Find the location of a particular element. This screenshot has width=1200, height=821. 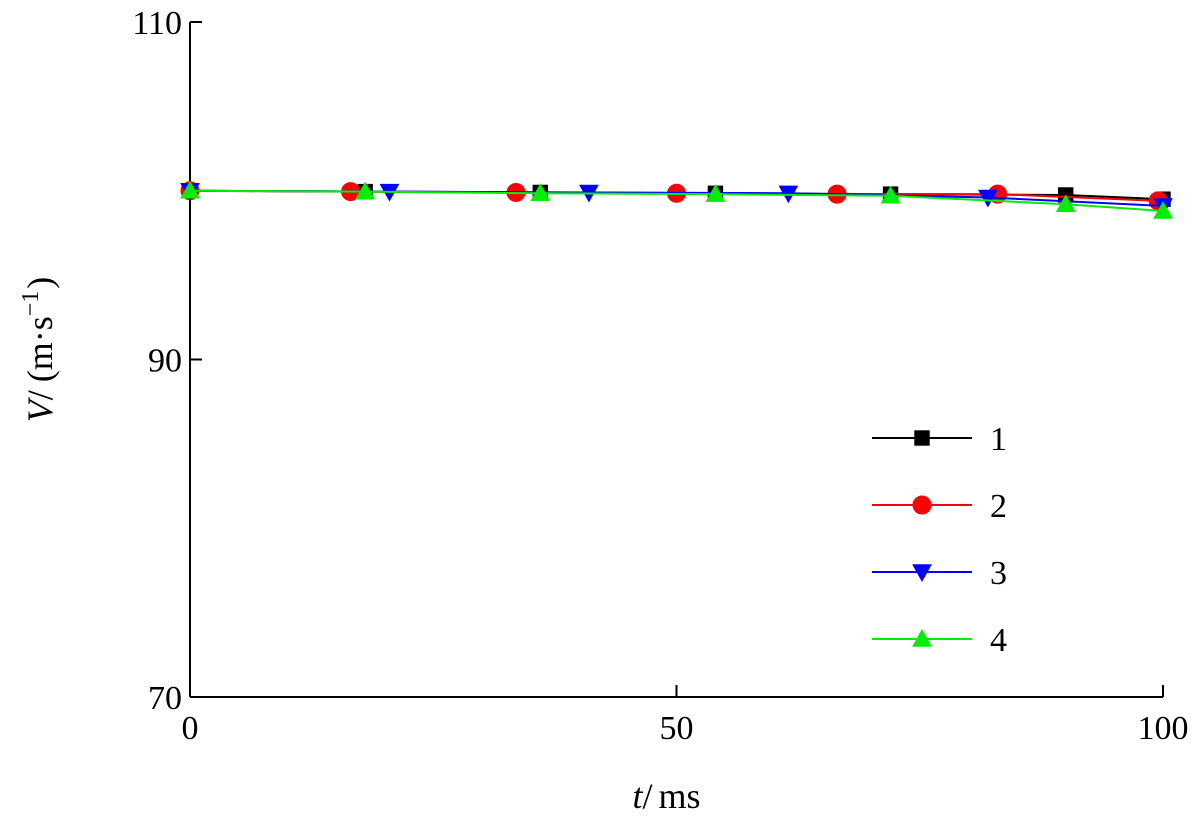

legend-label: 4 is located at coordinates (998, 640).